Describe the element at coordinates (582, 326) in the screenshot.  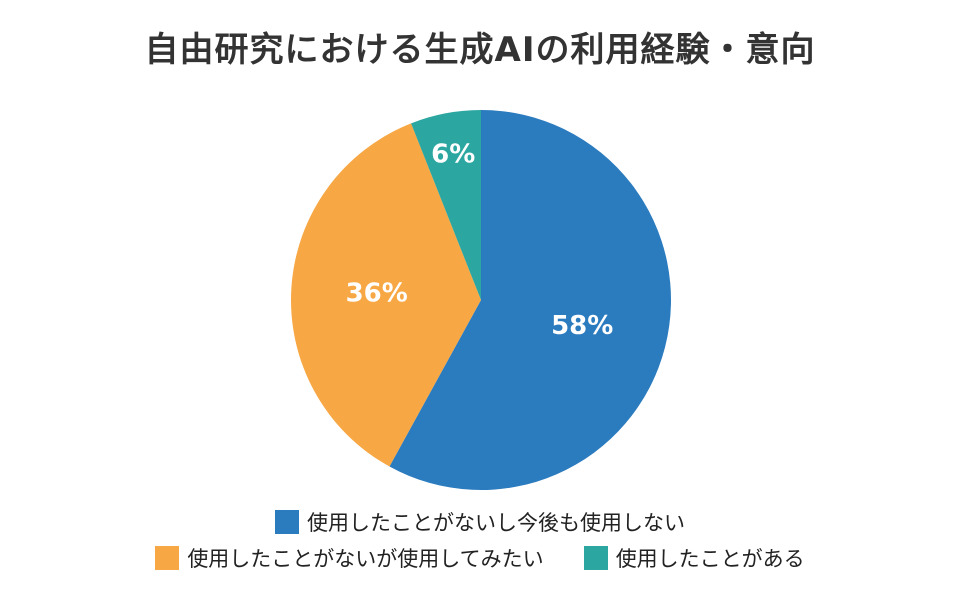
I see `pie-slice-label-never-use: 58%` at that location.